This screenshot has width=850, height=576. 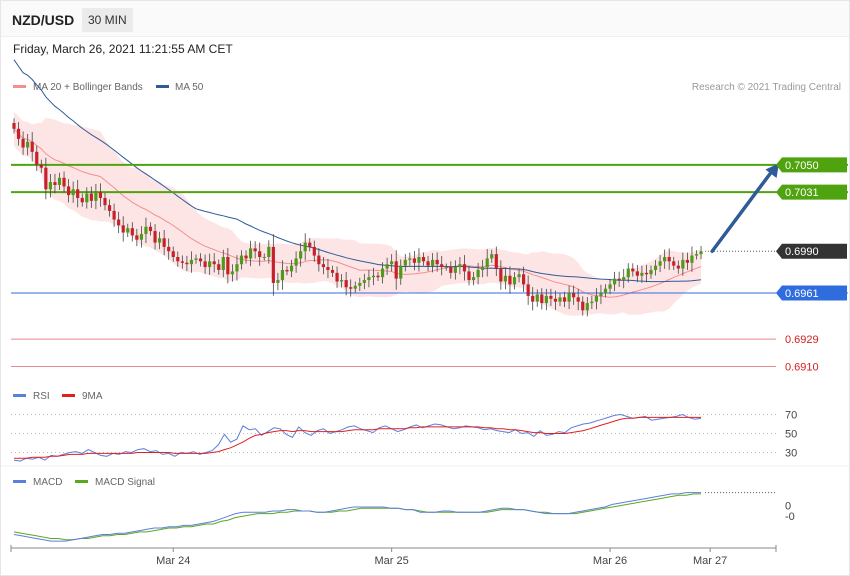 I want to click on ma20-legend-swatch, so click(x=19, y=86).